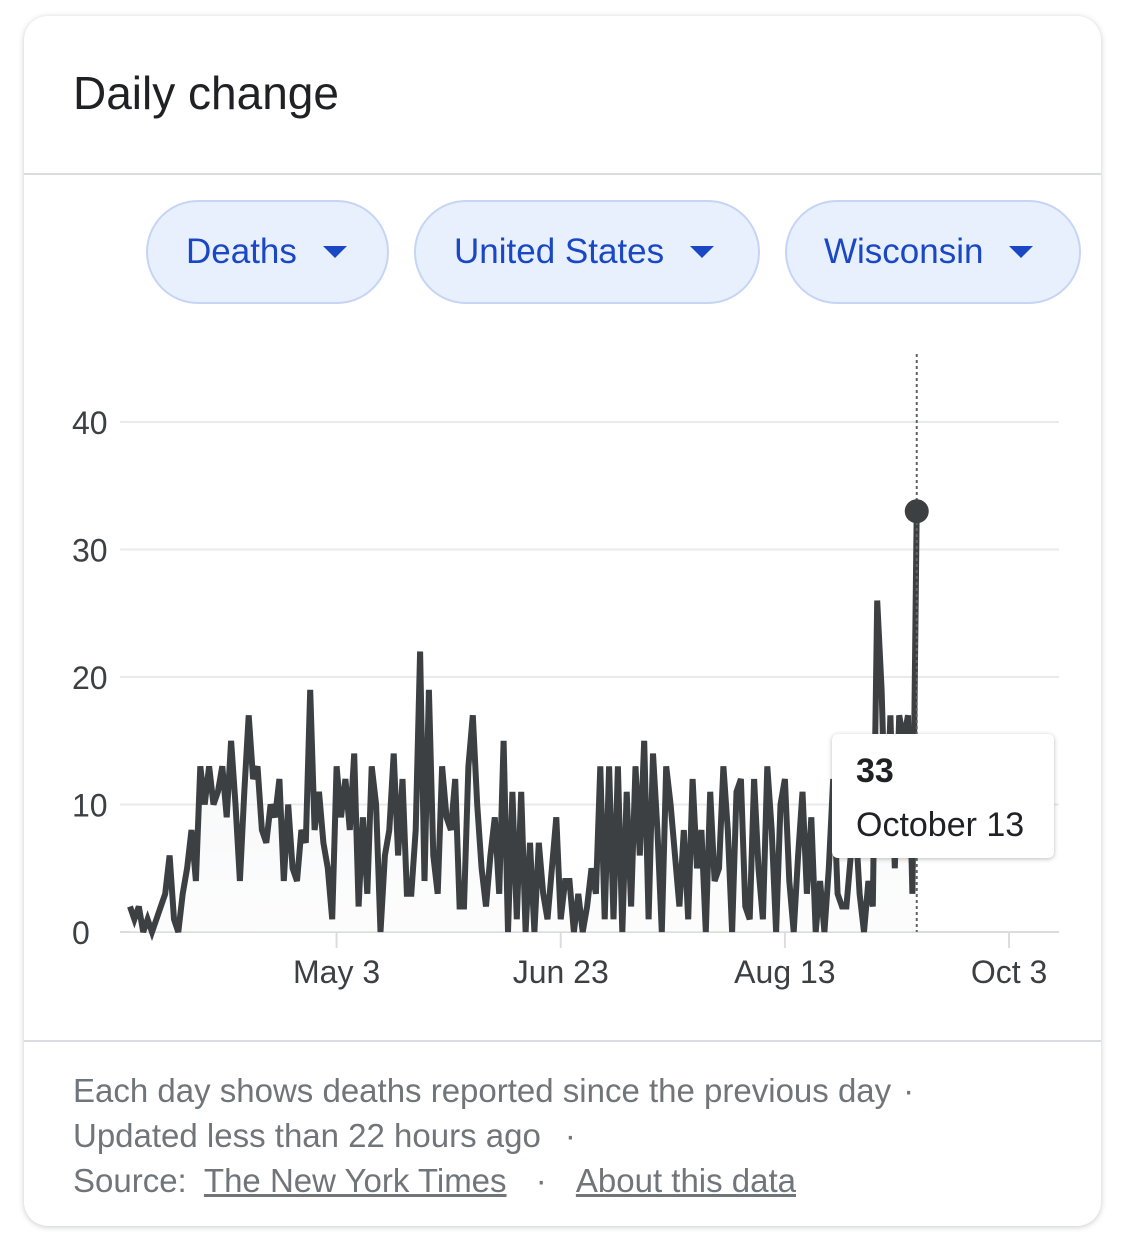 This screenshot has height=1238, width=1125. What do you see at coordinates (206, 93) in the screenshot?
I see `card-title: Daily change` at bounding box center [206, 93].